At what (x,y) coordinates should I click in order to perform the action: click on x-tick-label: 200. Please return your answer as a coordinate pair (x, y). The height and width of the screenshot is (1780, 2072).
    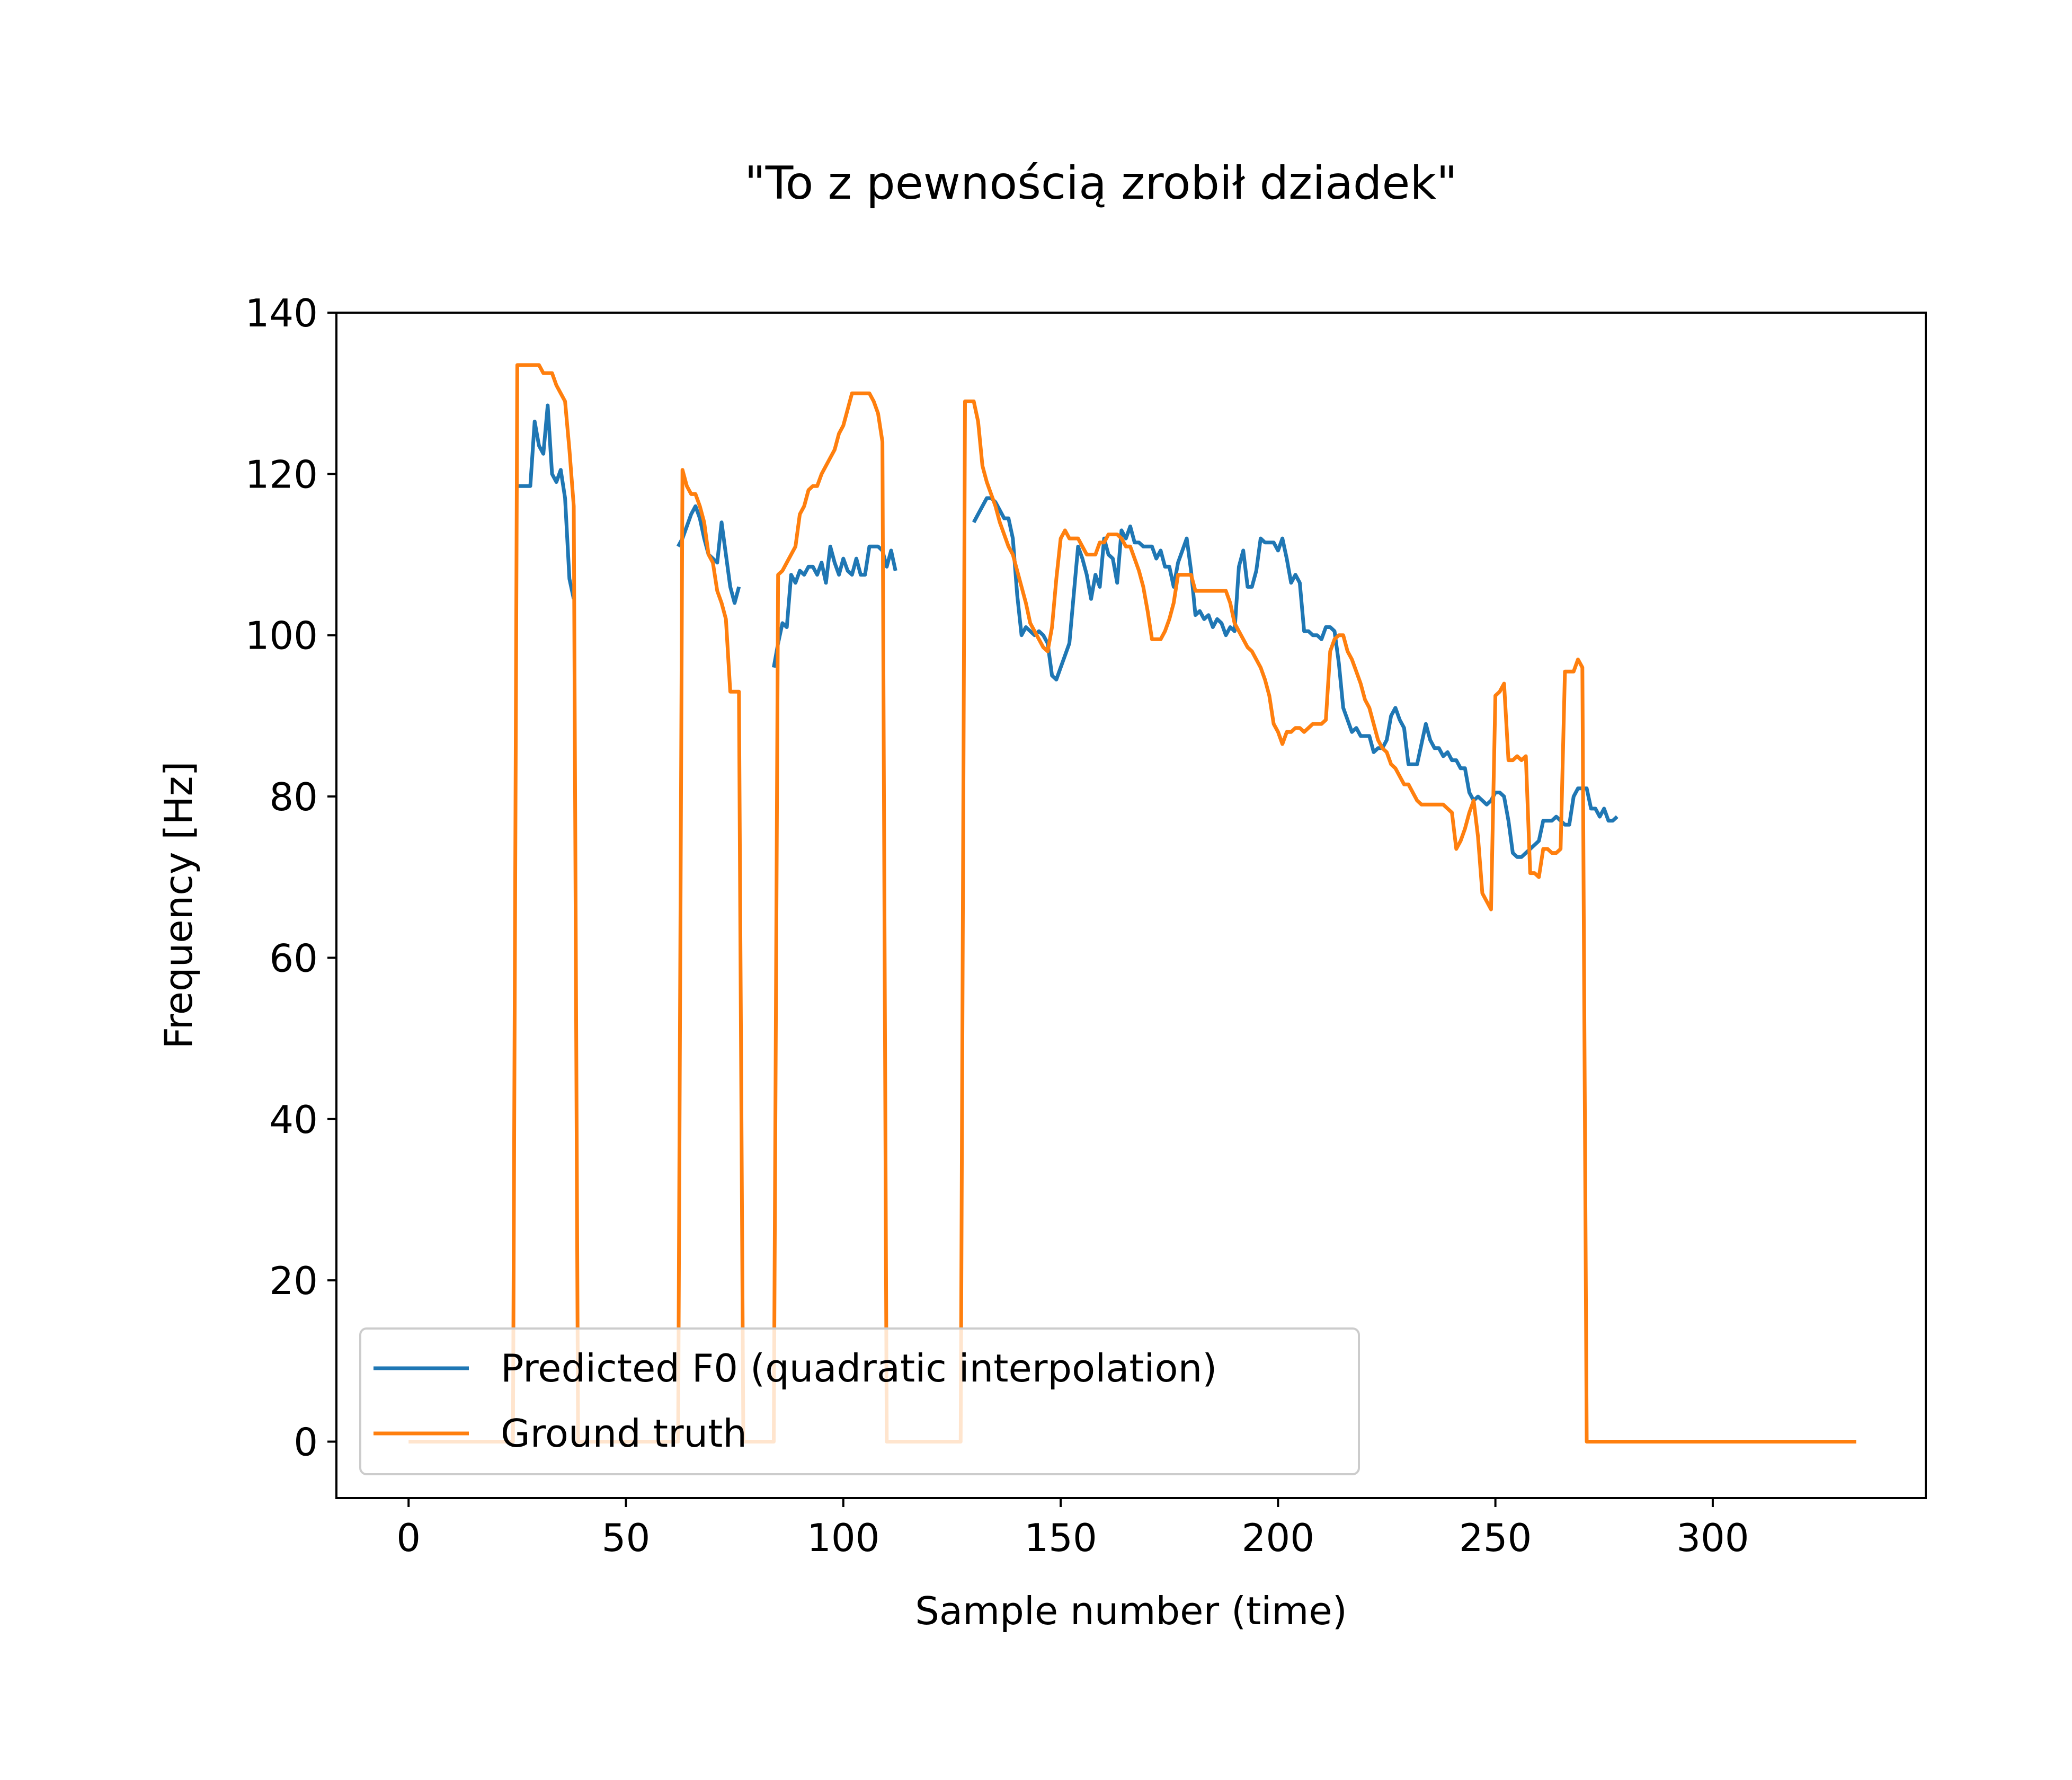
    Looking at the image, I should click on (1278, 1538).